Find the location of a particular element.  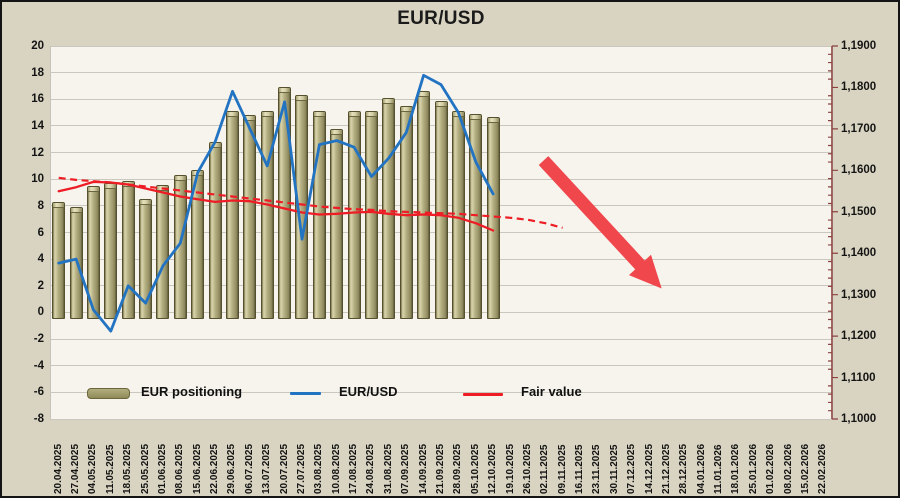

x-axis-label: 04.05.2025 is located at coordinates (93, 468).